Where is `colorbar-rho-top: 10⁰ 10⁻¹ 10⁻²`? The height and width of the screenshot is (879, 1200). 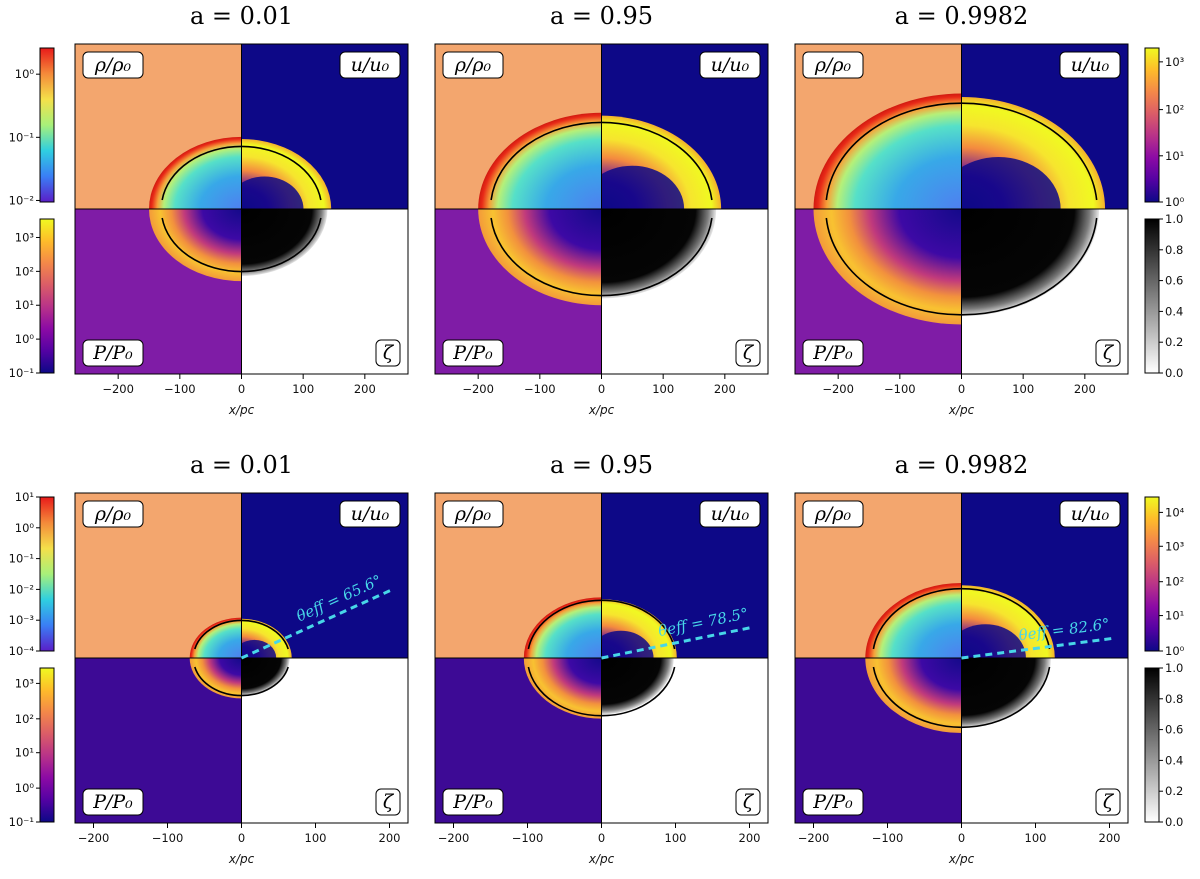
colorbar-rho-top: 10⁰ 10⁻¹ 10⁻² is located at coordinates (32, 127).